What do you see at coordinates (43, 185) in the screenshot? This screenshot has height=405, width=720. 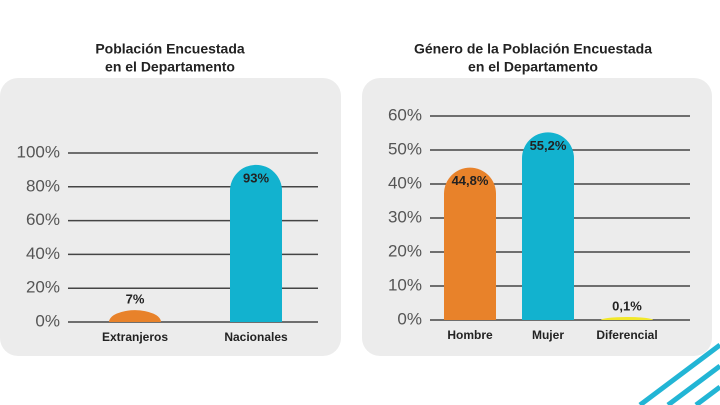 I see `y-tick-label: 80%` at bounding box center [43, 185].